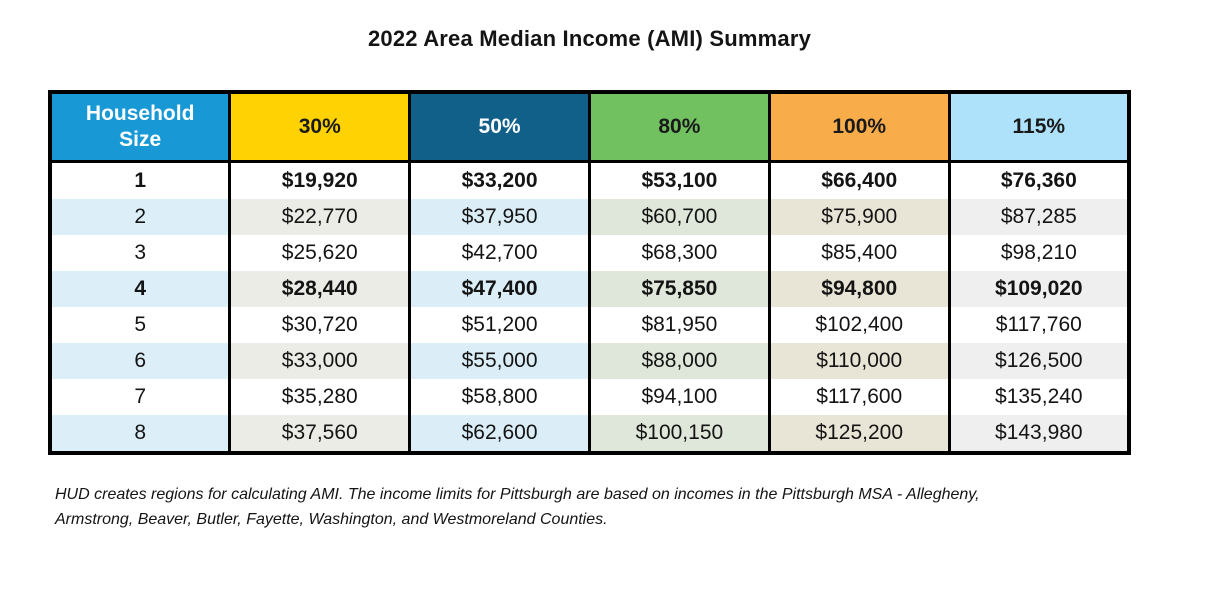 The image size is (1225, 602). What do you see at coordinates (679, 325) in the screenshot?
I see `income-cell-80pct: $81,950` at bounding box center [679, 325].